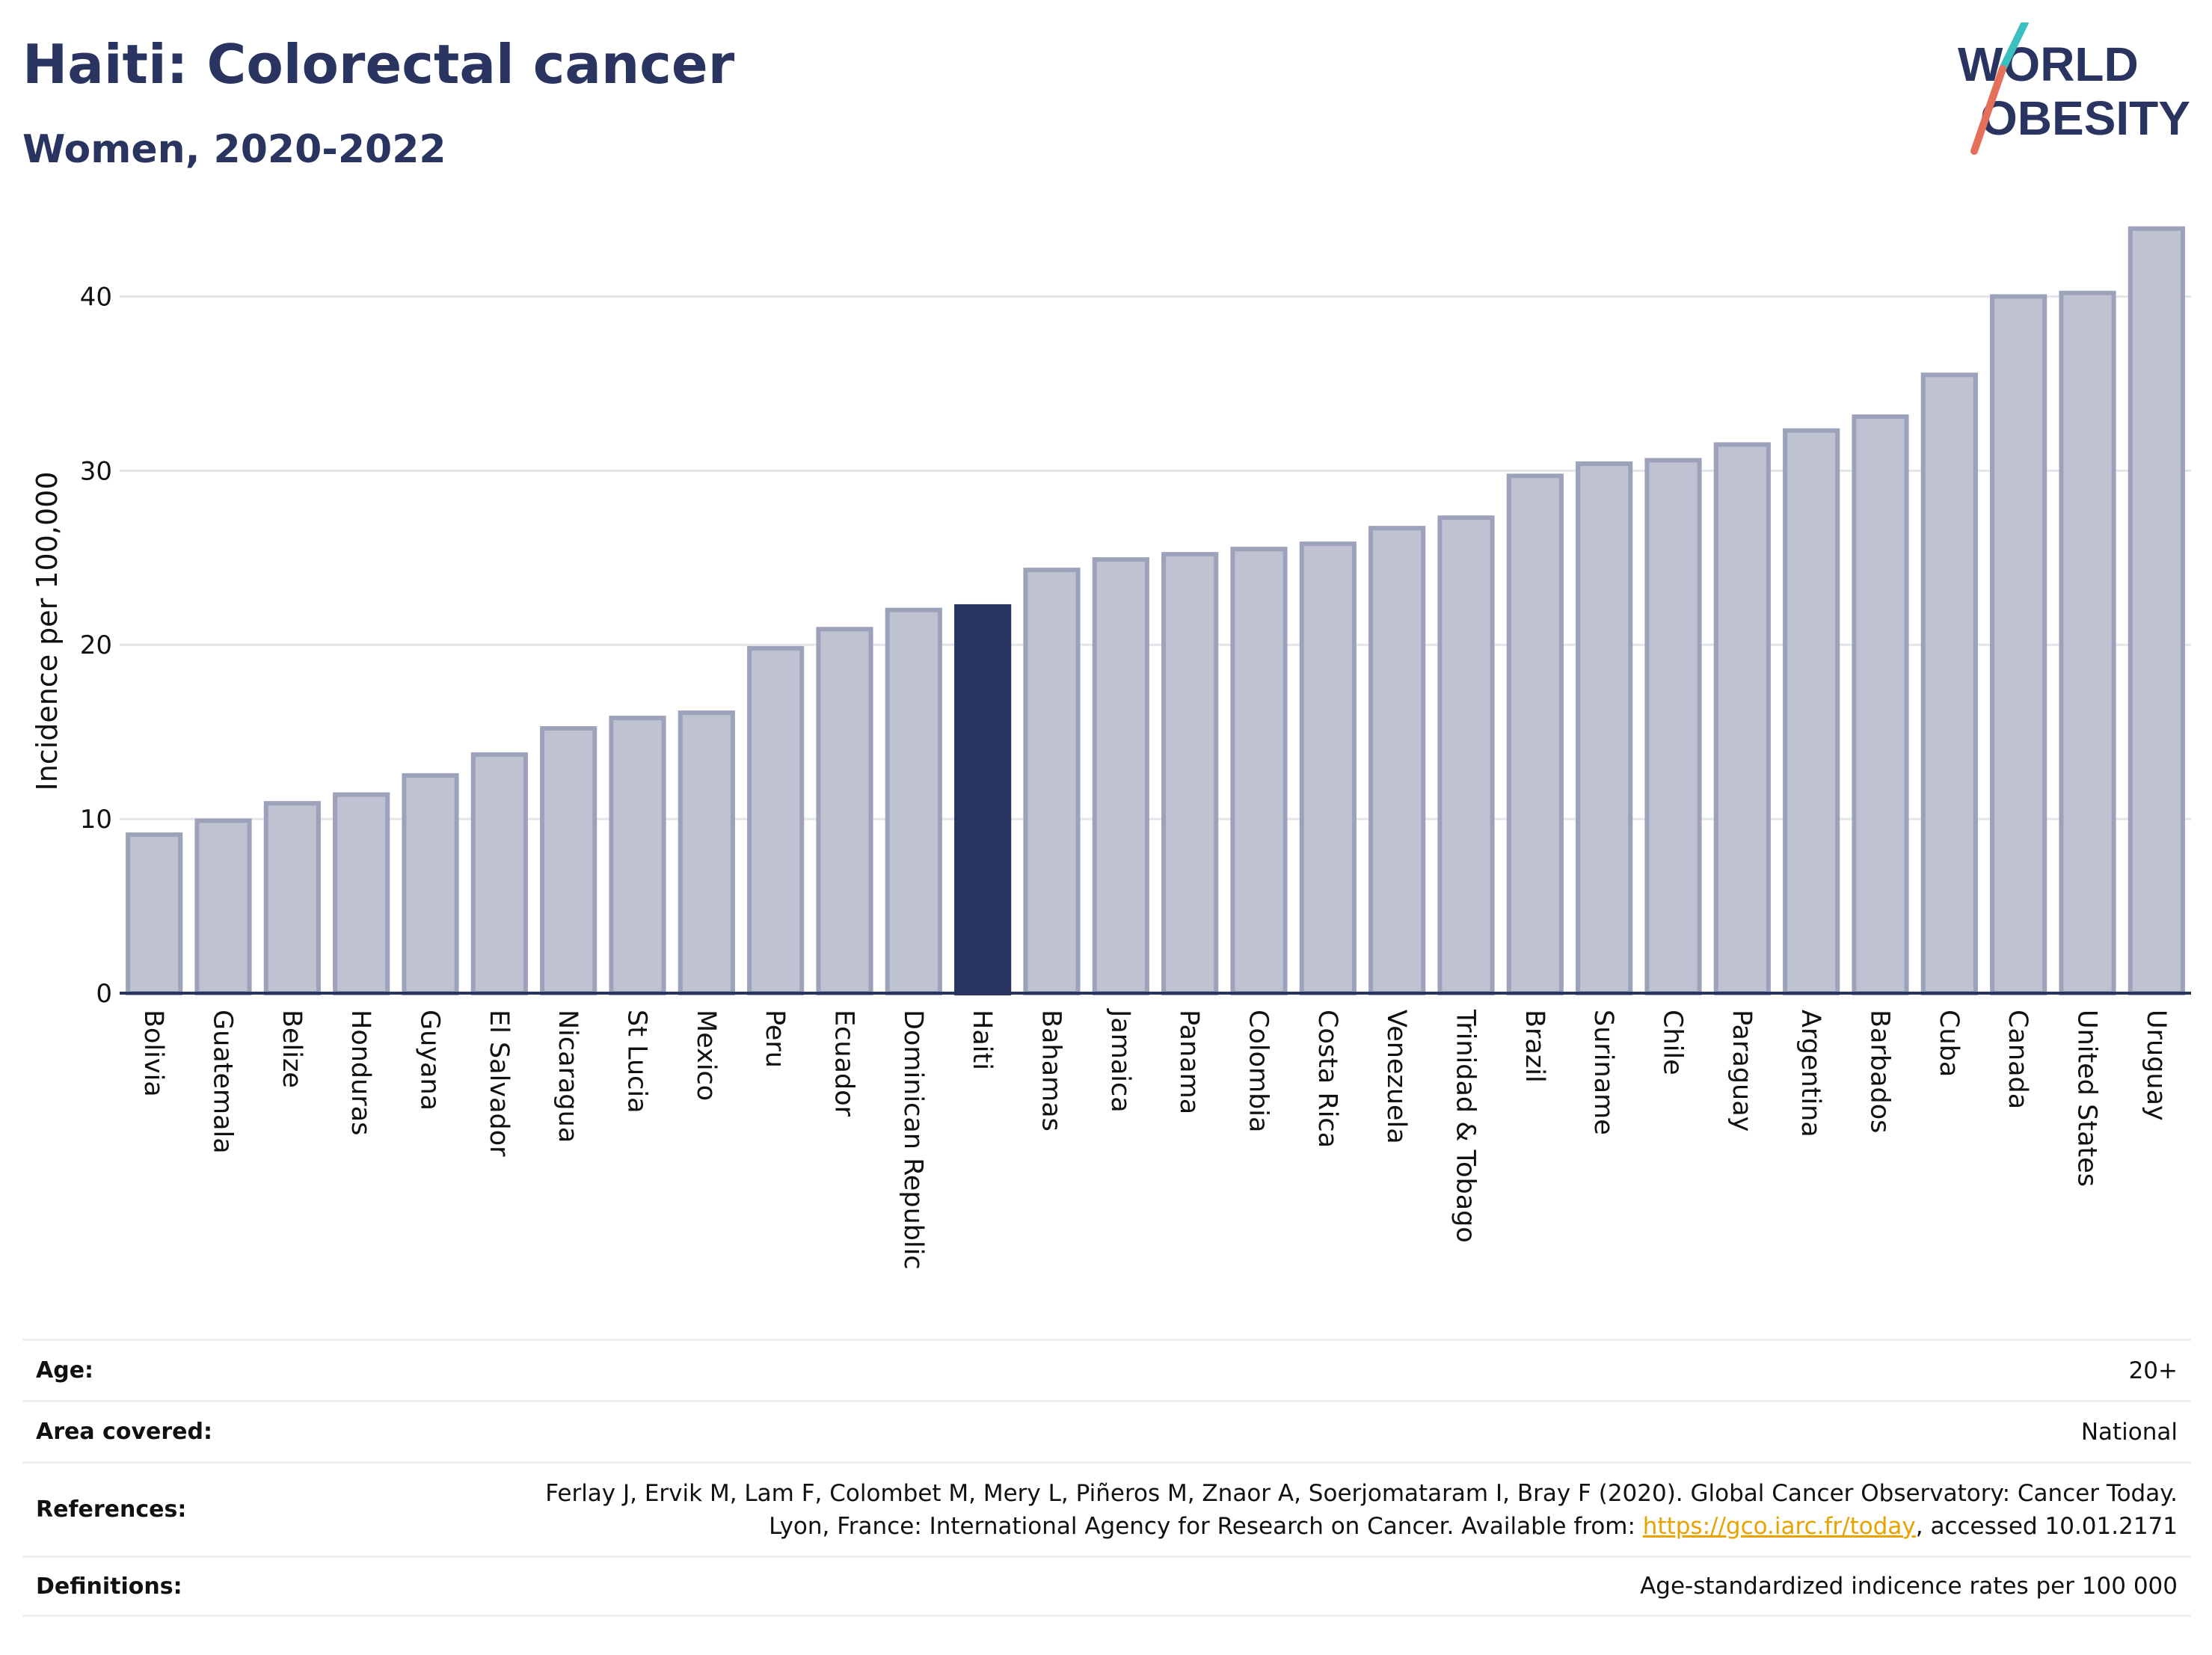  What do you see at coordinates (2014, 47) in the screenshot?
I see `logo-slash-teal` at bounding box center [2014, 47].